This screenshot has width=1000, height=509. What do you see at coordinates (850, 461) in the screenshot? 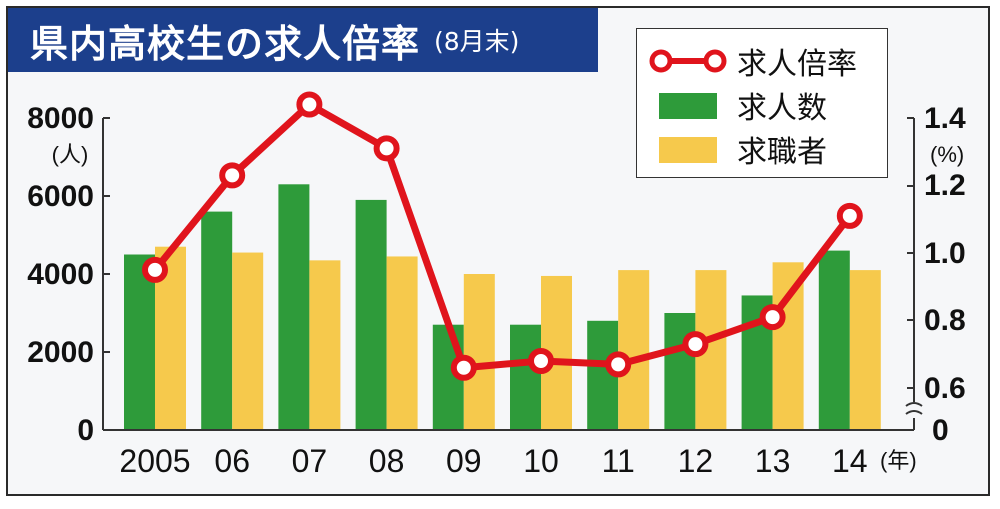
I see `x-tick-14: 14` at bounding box center [850, 461].